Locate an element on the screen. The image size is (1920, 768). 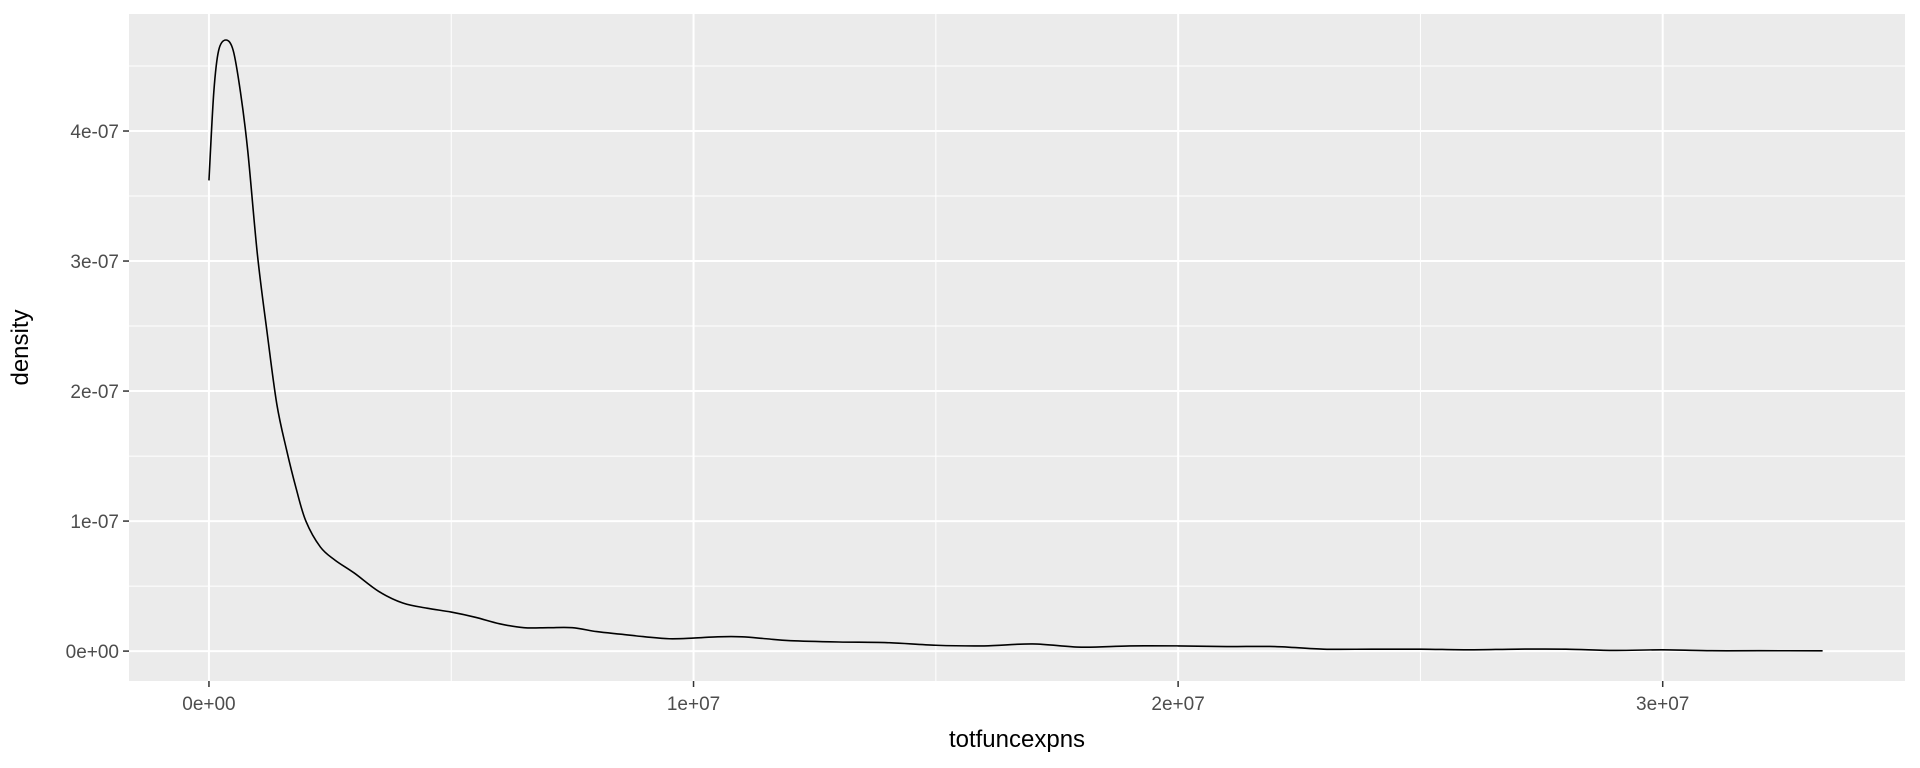
x-axis-title: totfuncexpns is located at coordinates (1017, 739).